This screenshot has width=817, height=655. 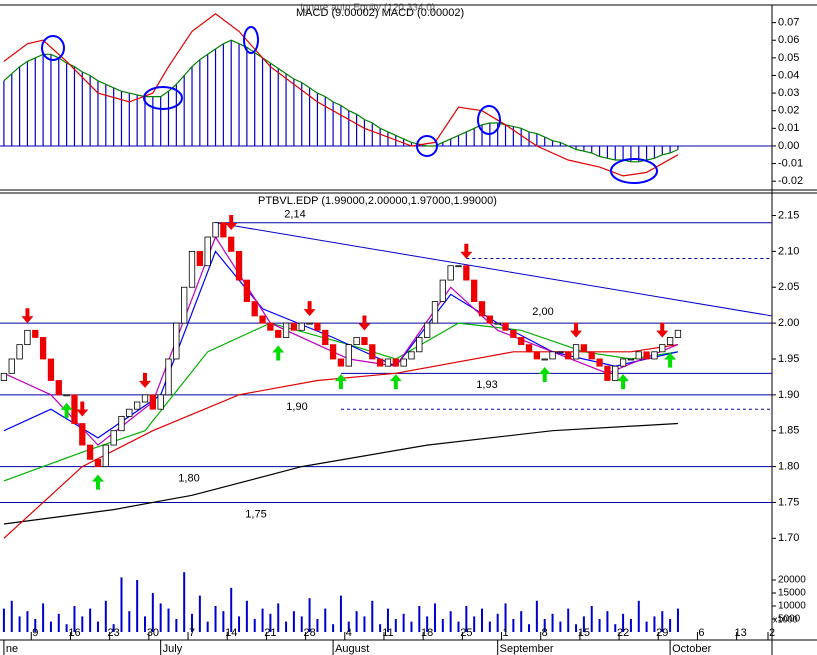 I want to click on x-tick-label: 9, so click(x=35, y=633).